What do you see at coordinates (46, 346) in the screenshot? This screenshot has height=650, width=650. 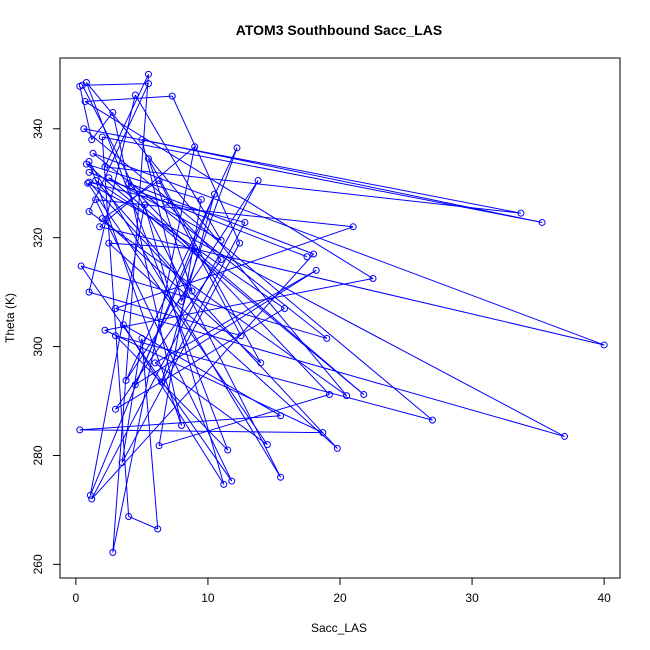 I see `y-axis: 260 280 300 320 340` at bounding box center [46, 346].